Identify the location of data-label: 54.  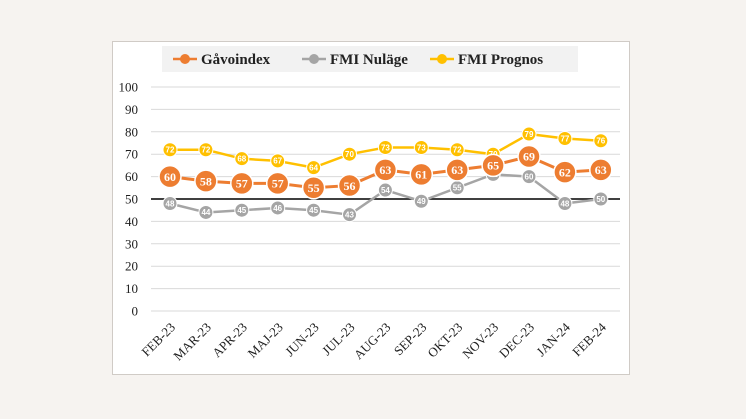
(385, 190).